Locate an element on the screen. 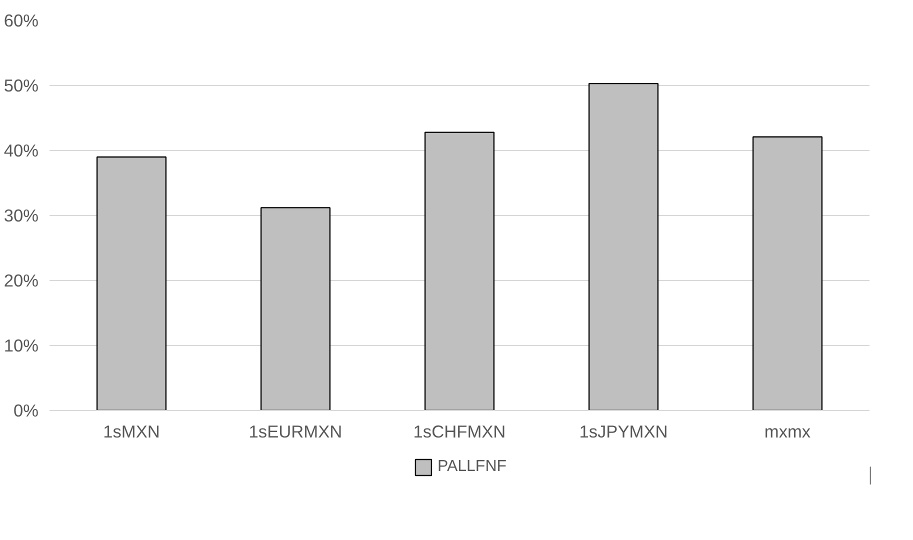  y-tick-label: 20% is located at coordinates (21, 280).